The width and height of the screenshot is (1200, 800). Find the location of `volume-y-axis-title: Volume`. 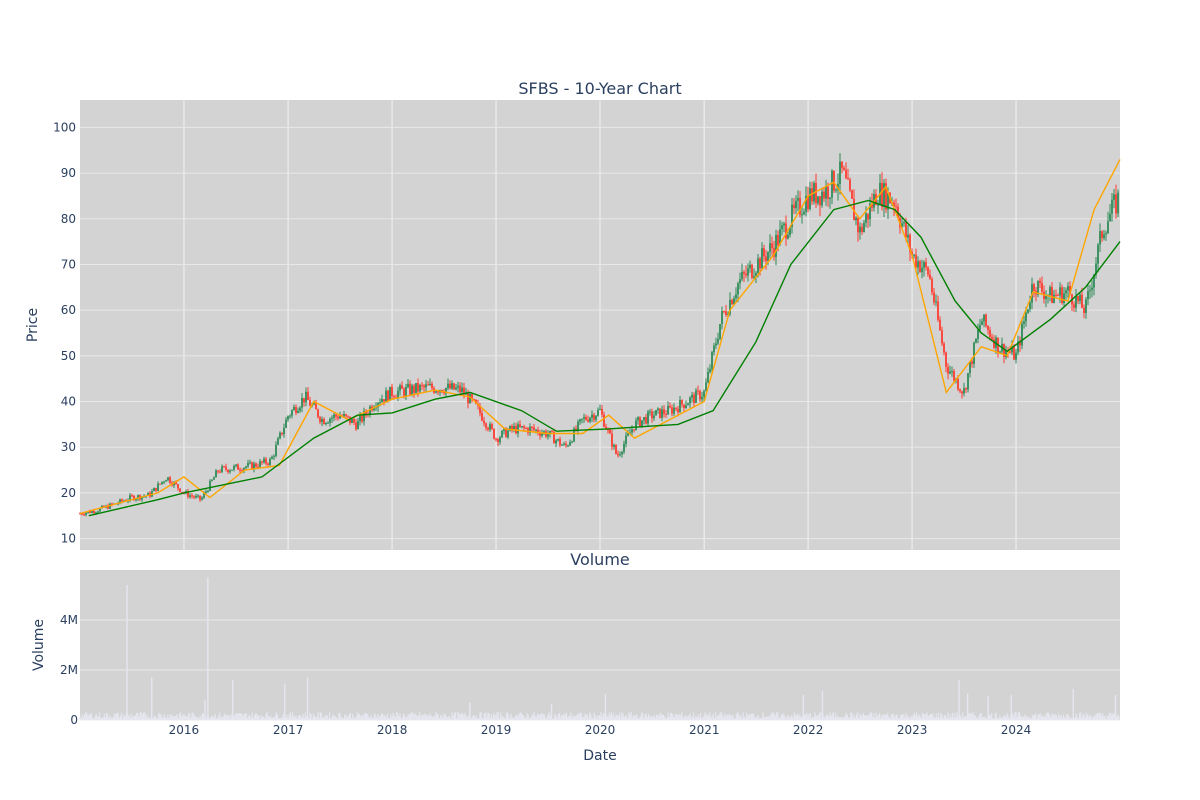

volume-y-axis-title: Volume is located at coordinates (39, 645).